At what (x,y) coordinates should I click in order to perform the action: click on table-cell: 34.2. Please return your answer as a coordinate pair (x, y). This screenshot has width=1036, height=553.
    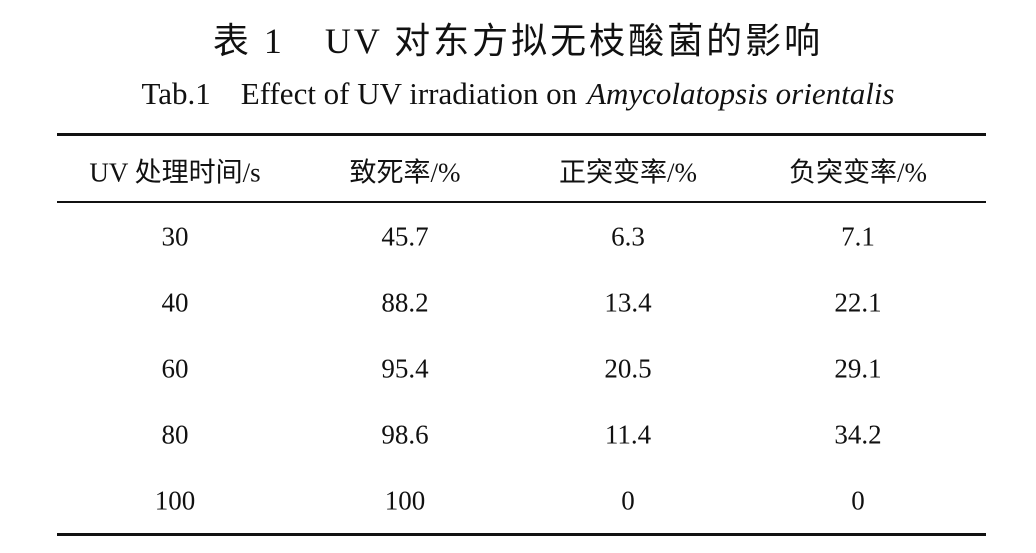
    Looking at the image, I should click on (858, 434).